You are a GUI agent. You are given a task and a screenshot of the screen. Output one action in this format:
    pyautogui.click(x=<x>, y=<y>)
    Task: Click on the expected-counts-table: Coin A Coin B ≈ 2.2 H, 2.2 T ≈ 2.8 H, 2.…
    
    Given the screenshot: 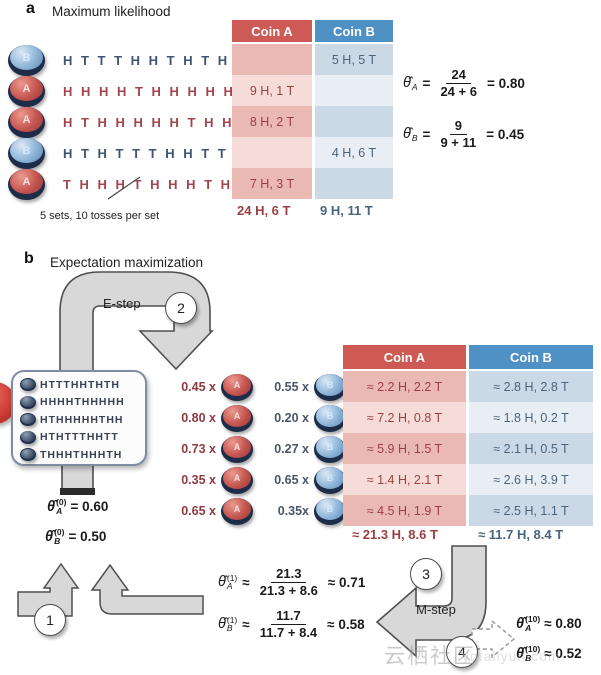 What is the action you would take?
    pyautogui.click(x=468, y=435)
    